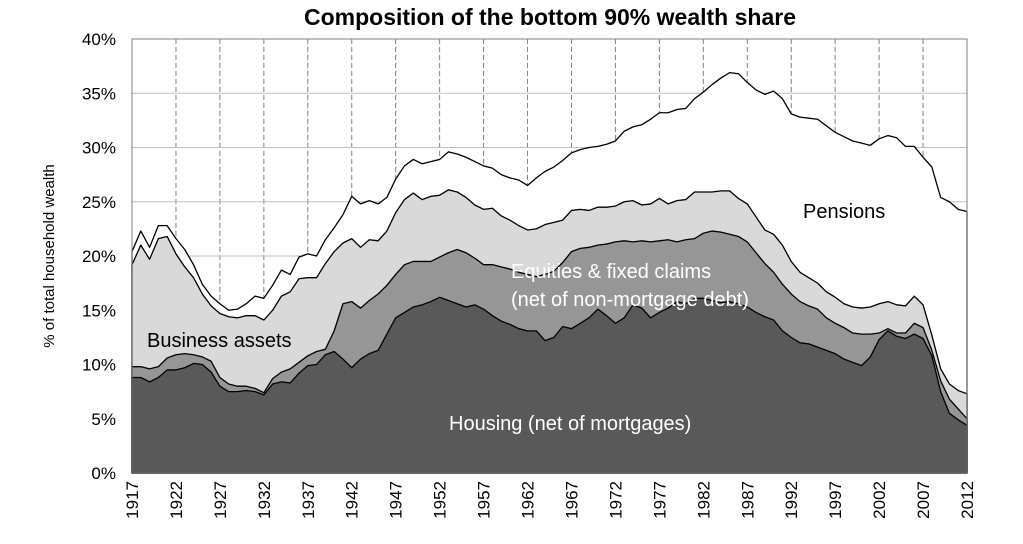 The width and height of the screenshot is (1023, 544). I want to click on x-tick-label: 1992, so click(791, 500).